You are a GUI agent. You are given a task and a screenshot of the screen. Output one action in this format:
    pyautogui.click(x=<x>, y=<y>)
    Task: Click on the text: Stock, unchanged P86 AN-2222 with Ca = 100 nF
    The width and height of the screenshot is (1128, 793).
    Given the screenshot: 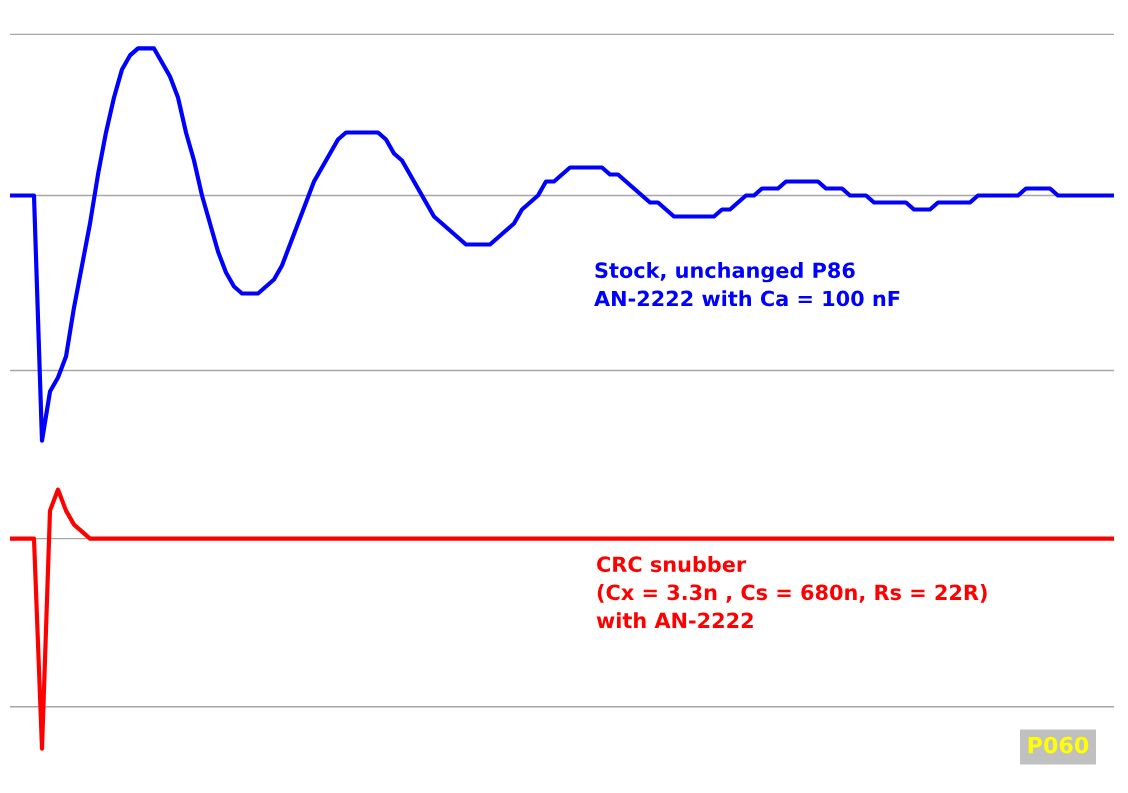 What is the action you would take?
    pyautogui.click(x=747, y=284)
    